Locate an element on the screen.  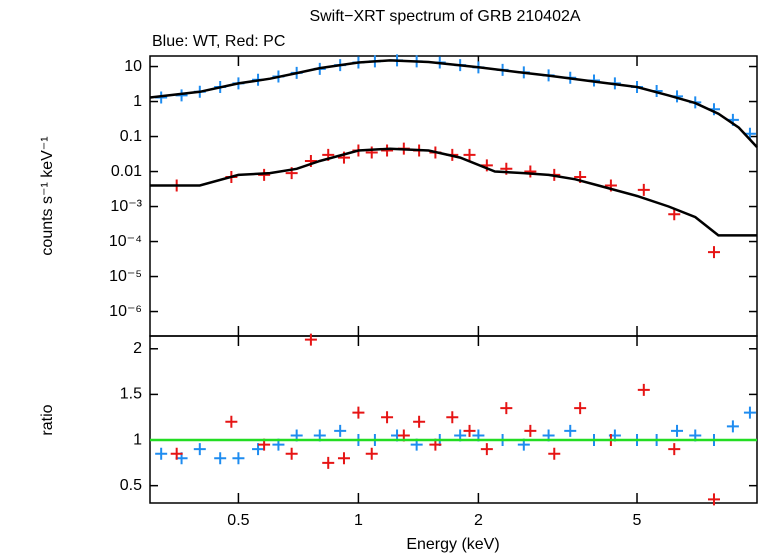
y-tick-label: 1.5 is located at coordinates (131, 394).